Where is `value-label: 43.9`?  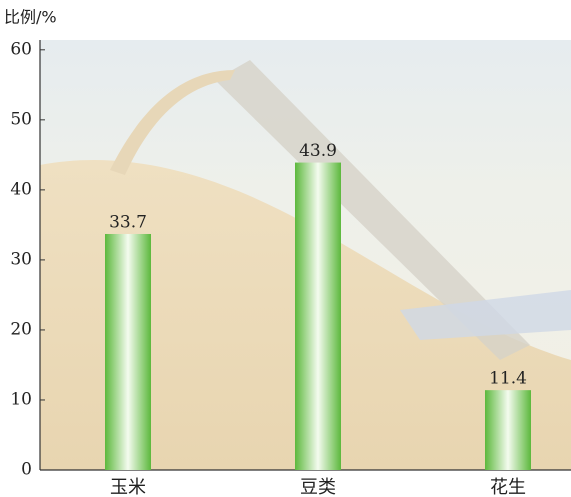
value-label: 43.9 is located at coordinates (318, 151).